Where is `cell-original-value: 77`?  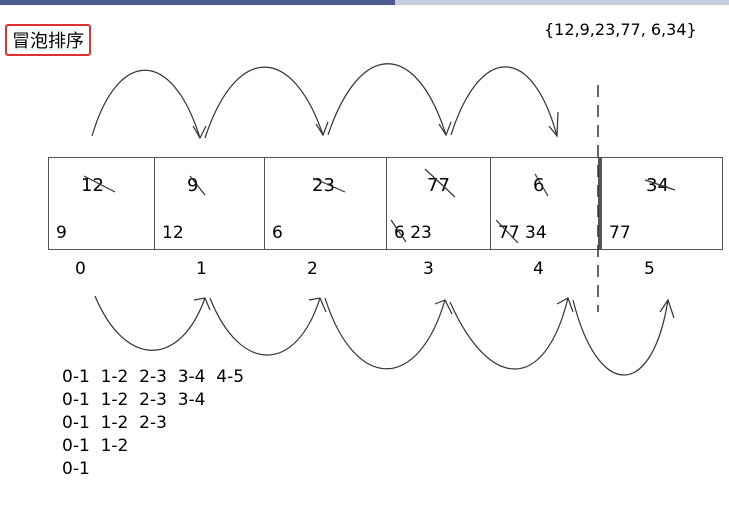
cell-original-value: 77 is located at coordinates (438, 185).